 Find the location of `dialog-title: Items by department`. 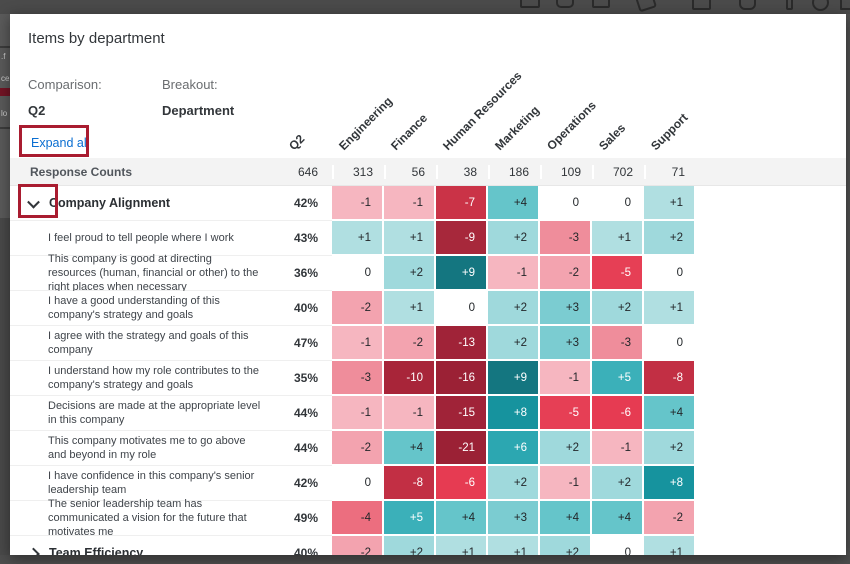

dialog-title: Items by department is located at coordinates (96, 38).